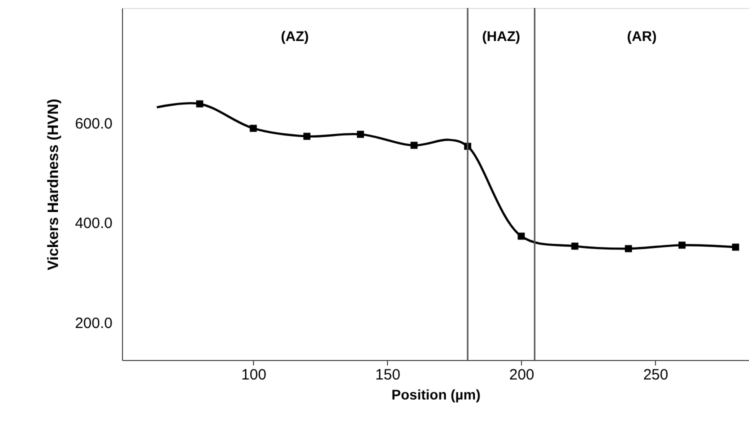 This screenshot has width=749, height=430. Describe the element at coordinates (655, 375) in the screenshot. I see `x-tick-label: 250` at that location.